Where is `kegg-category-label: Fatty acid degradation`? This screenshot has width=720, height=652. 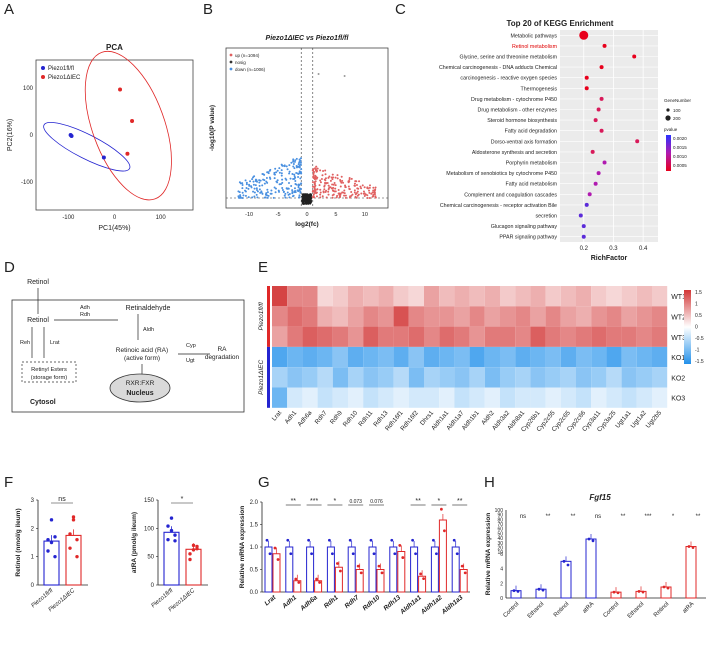
kegg-category-label: Fatty acid degradation is located at coordinates (531, 132).